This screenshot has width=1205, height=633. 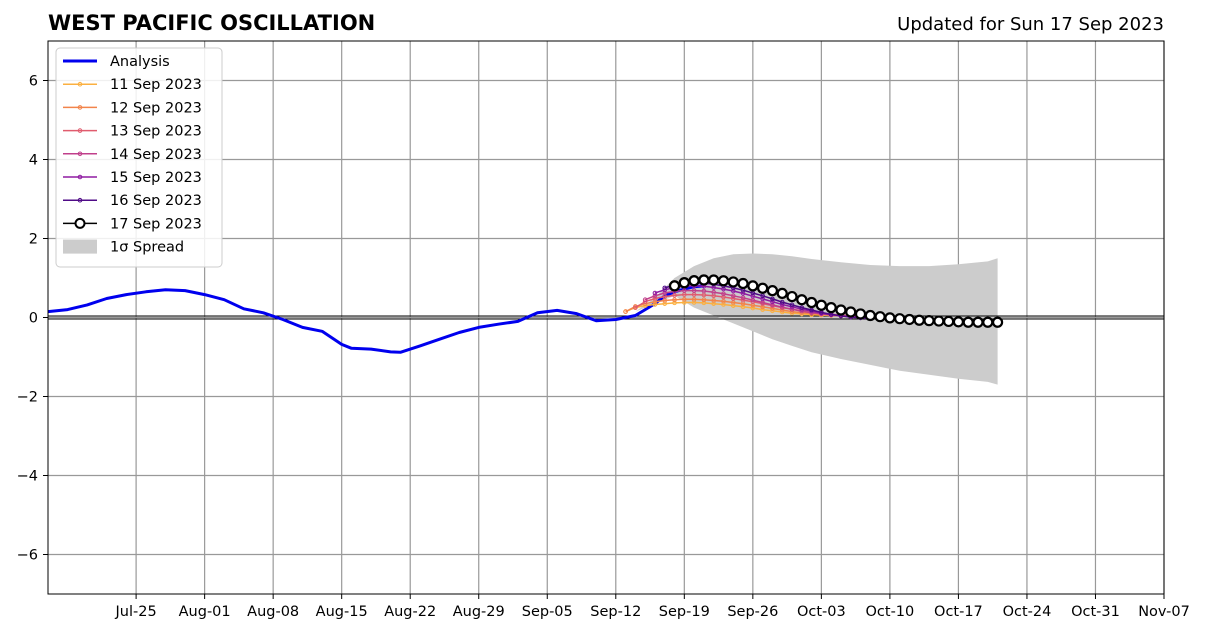 I want to click on legend-entry: Analysis, so click(x=116, y=62).